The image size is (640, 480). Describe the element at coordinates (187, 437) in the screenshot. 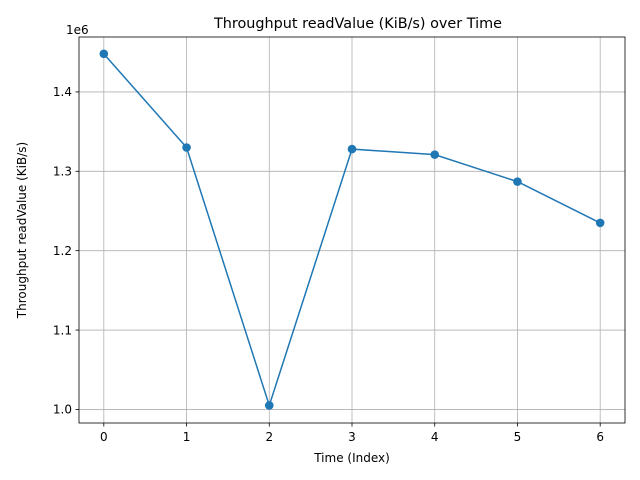

I see `x-tick-label: 1` at that location.